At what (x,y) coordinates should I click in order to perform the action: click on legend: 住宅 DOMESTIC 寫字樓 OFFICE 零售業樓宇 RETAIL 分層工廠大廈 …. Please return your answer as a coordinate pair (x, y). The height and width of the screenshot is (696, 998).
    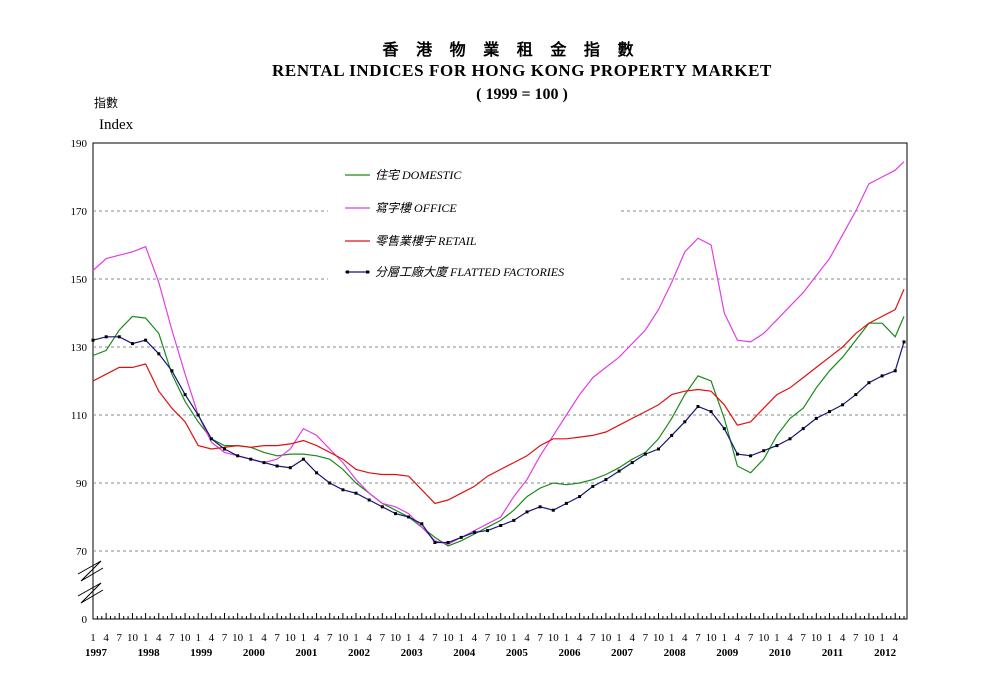
    Looking at the image, I should click on (473, 224).